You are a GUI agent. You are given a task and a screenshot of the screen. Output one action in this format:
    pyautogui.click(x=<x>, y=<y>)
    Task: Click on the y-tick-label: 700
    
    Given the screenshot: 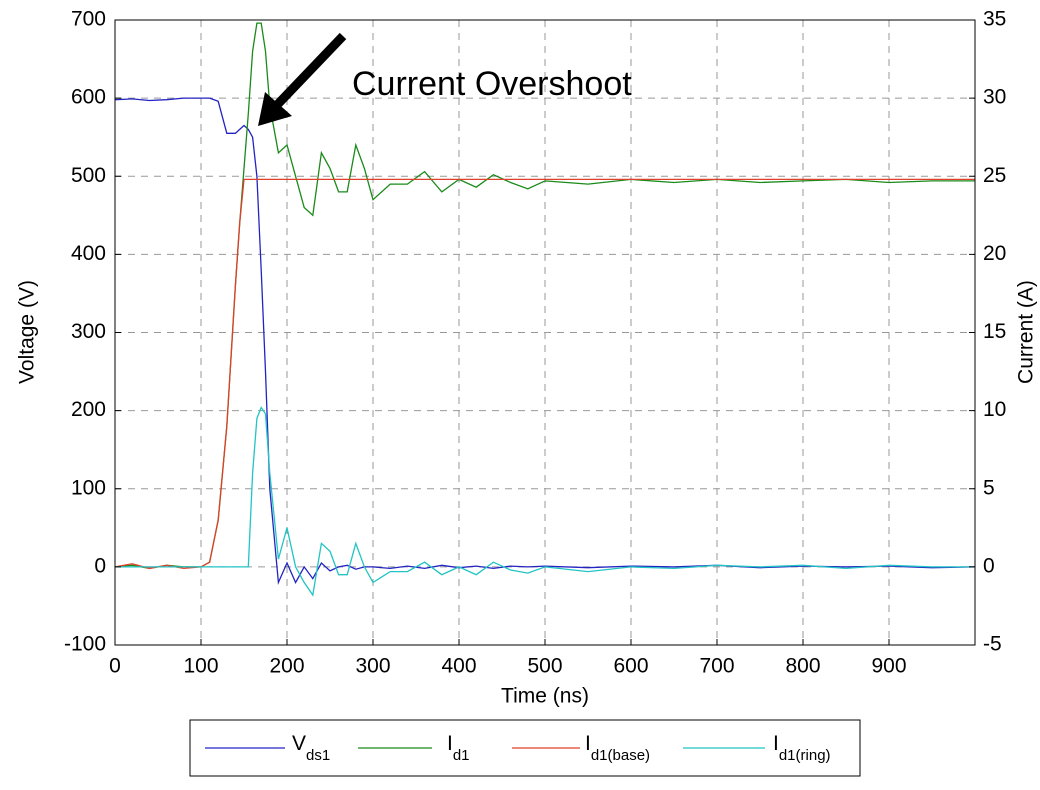 What is the action you would take?
    pyautogui.click(x=88, y=19)
    